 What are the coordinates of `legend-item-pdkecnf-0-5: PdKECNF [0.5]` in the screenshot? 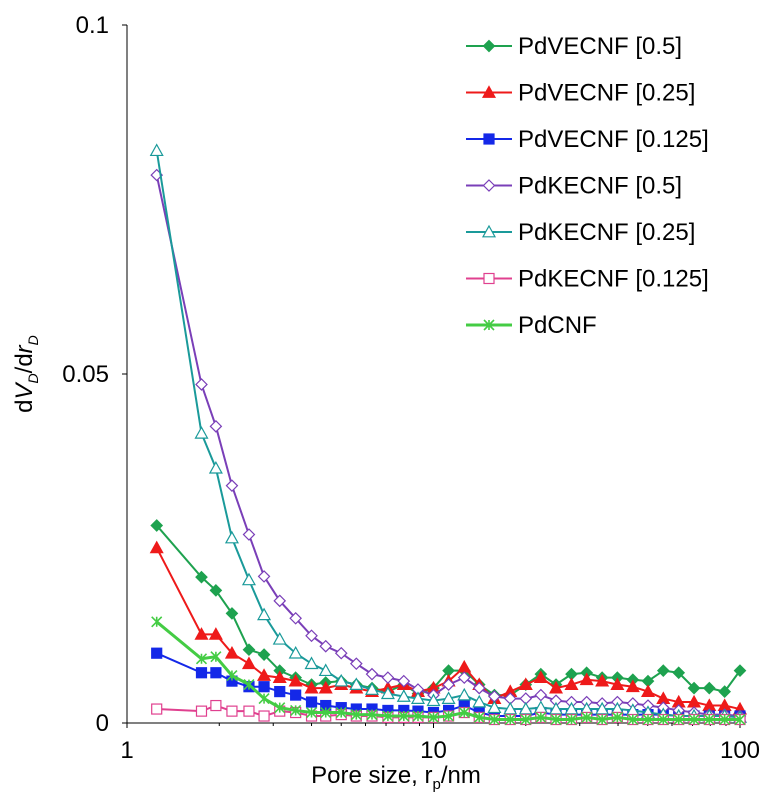 It's located at (574, 186).